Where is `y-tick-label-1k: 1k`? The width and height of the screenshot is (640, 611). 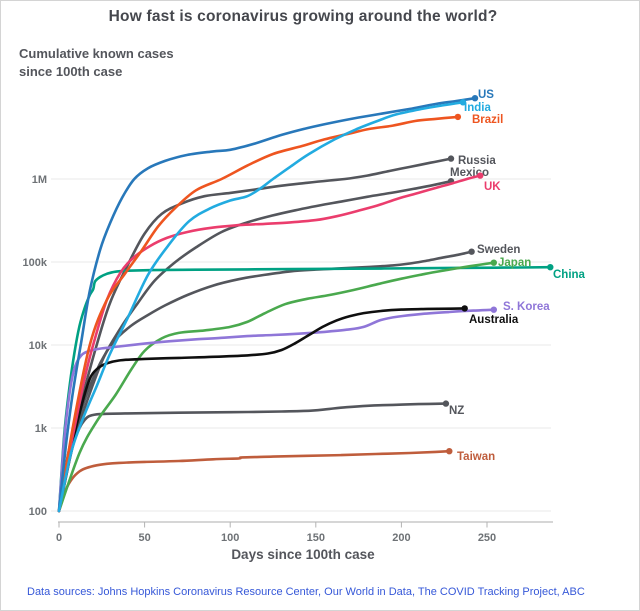
y-tick-label-1k: 1k is located at coordinates (41, 429).